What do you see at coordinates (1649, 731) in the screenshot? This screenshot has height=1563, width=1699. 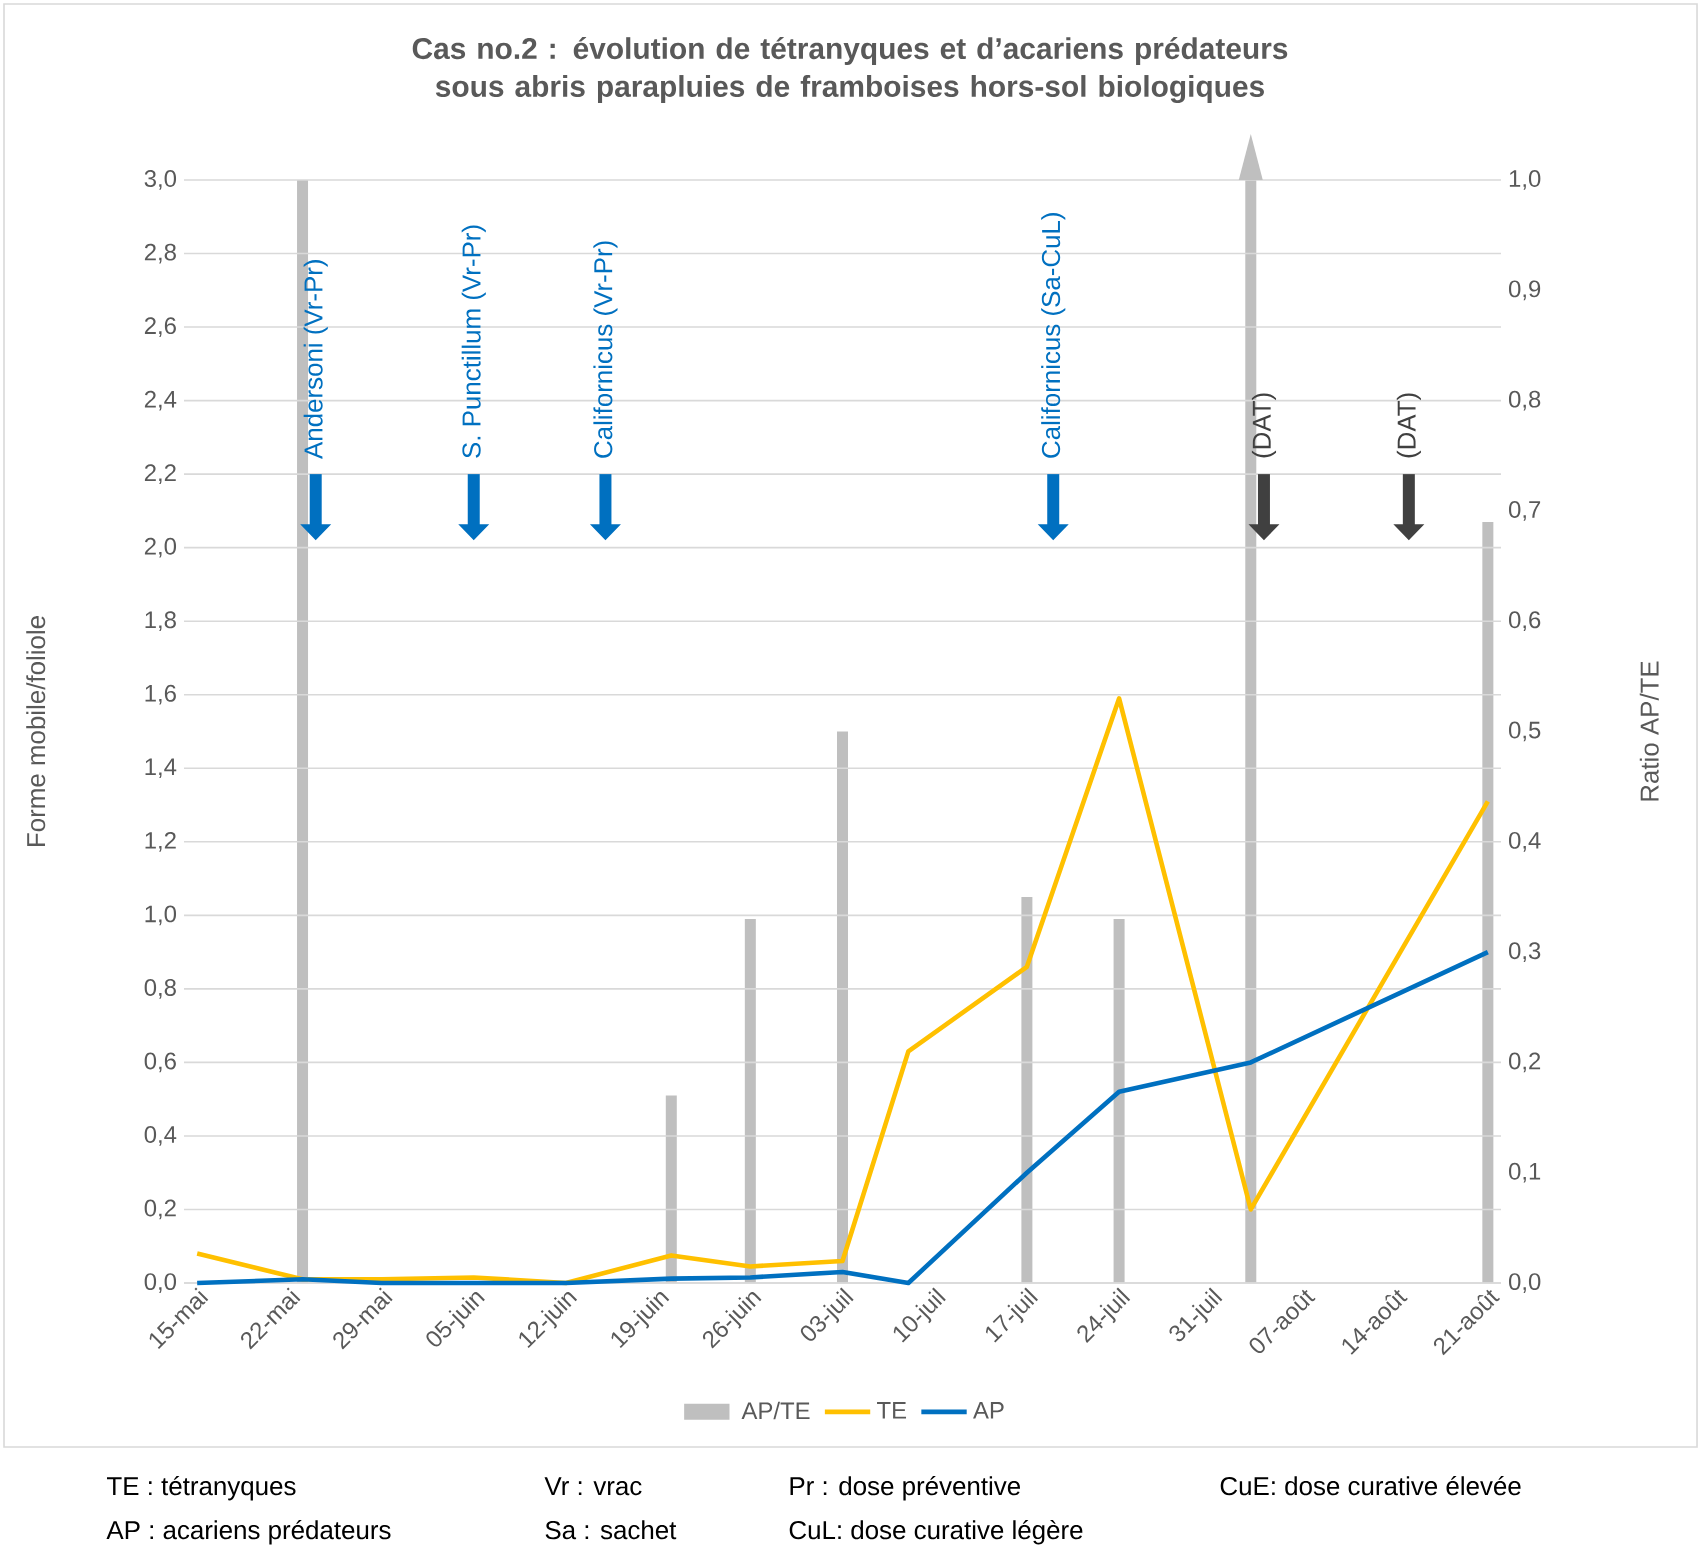 I see `y2-axis-title: Ratio AP/TE` at bounding box center [1649, 731].